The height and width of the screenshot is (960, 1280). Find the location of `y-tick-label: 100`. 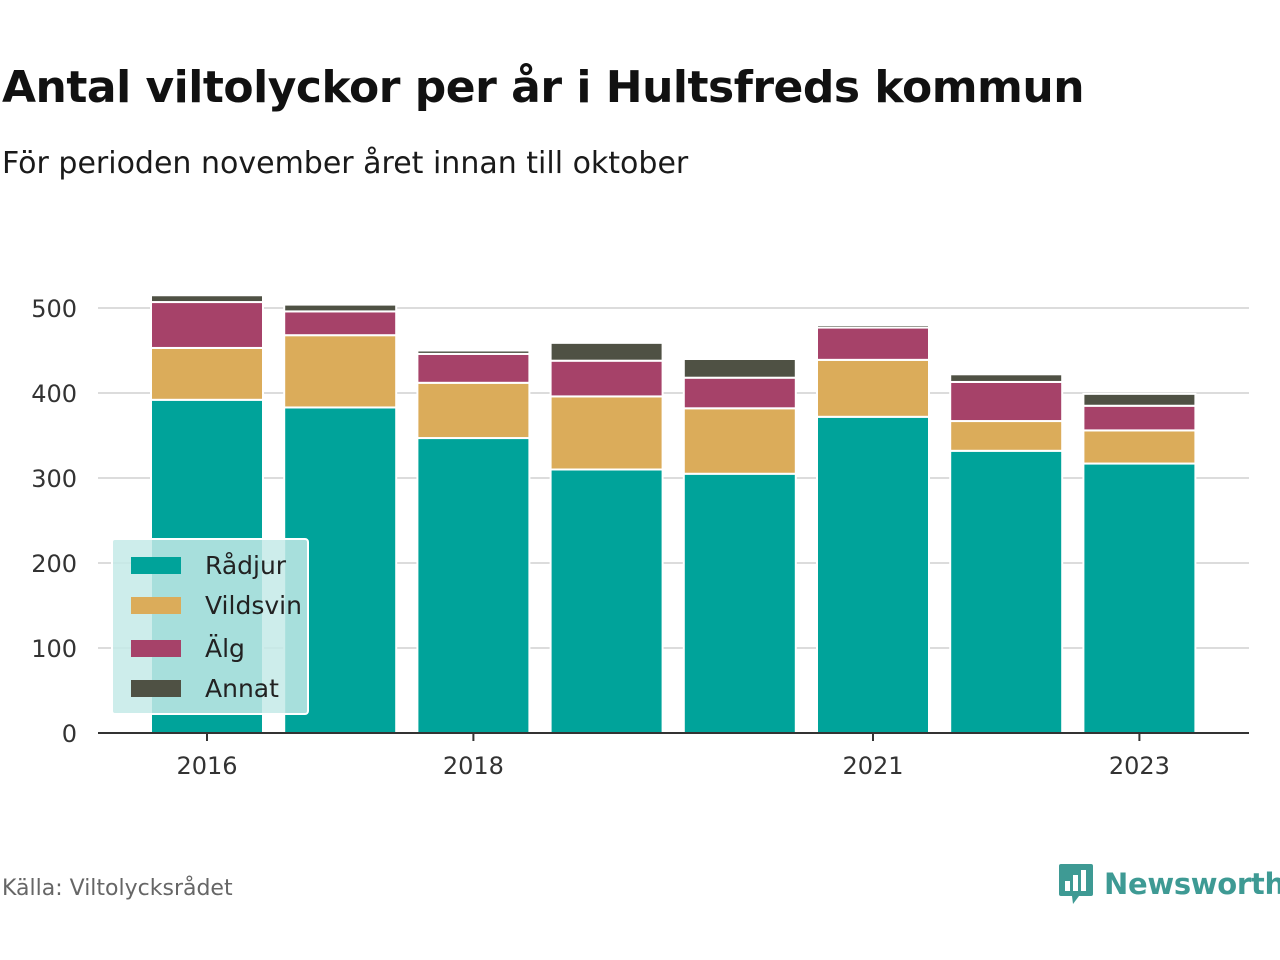

y-tick-label: 100 is located at coordinates (54, 649).